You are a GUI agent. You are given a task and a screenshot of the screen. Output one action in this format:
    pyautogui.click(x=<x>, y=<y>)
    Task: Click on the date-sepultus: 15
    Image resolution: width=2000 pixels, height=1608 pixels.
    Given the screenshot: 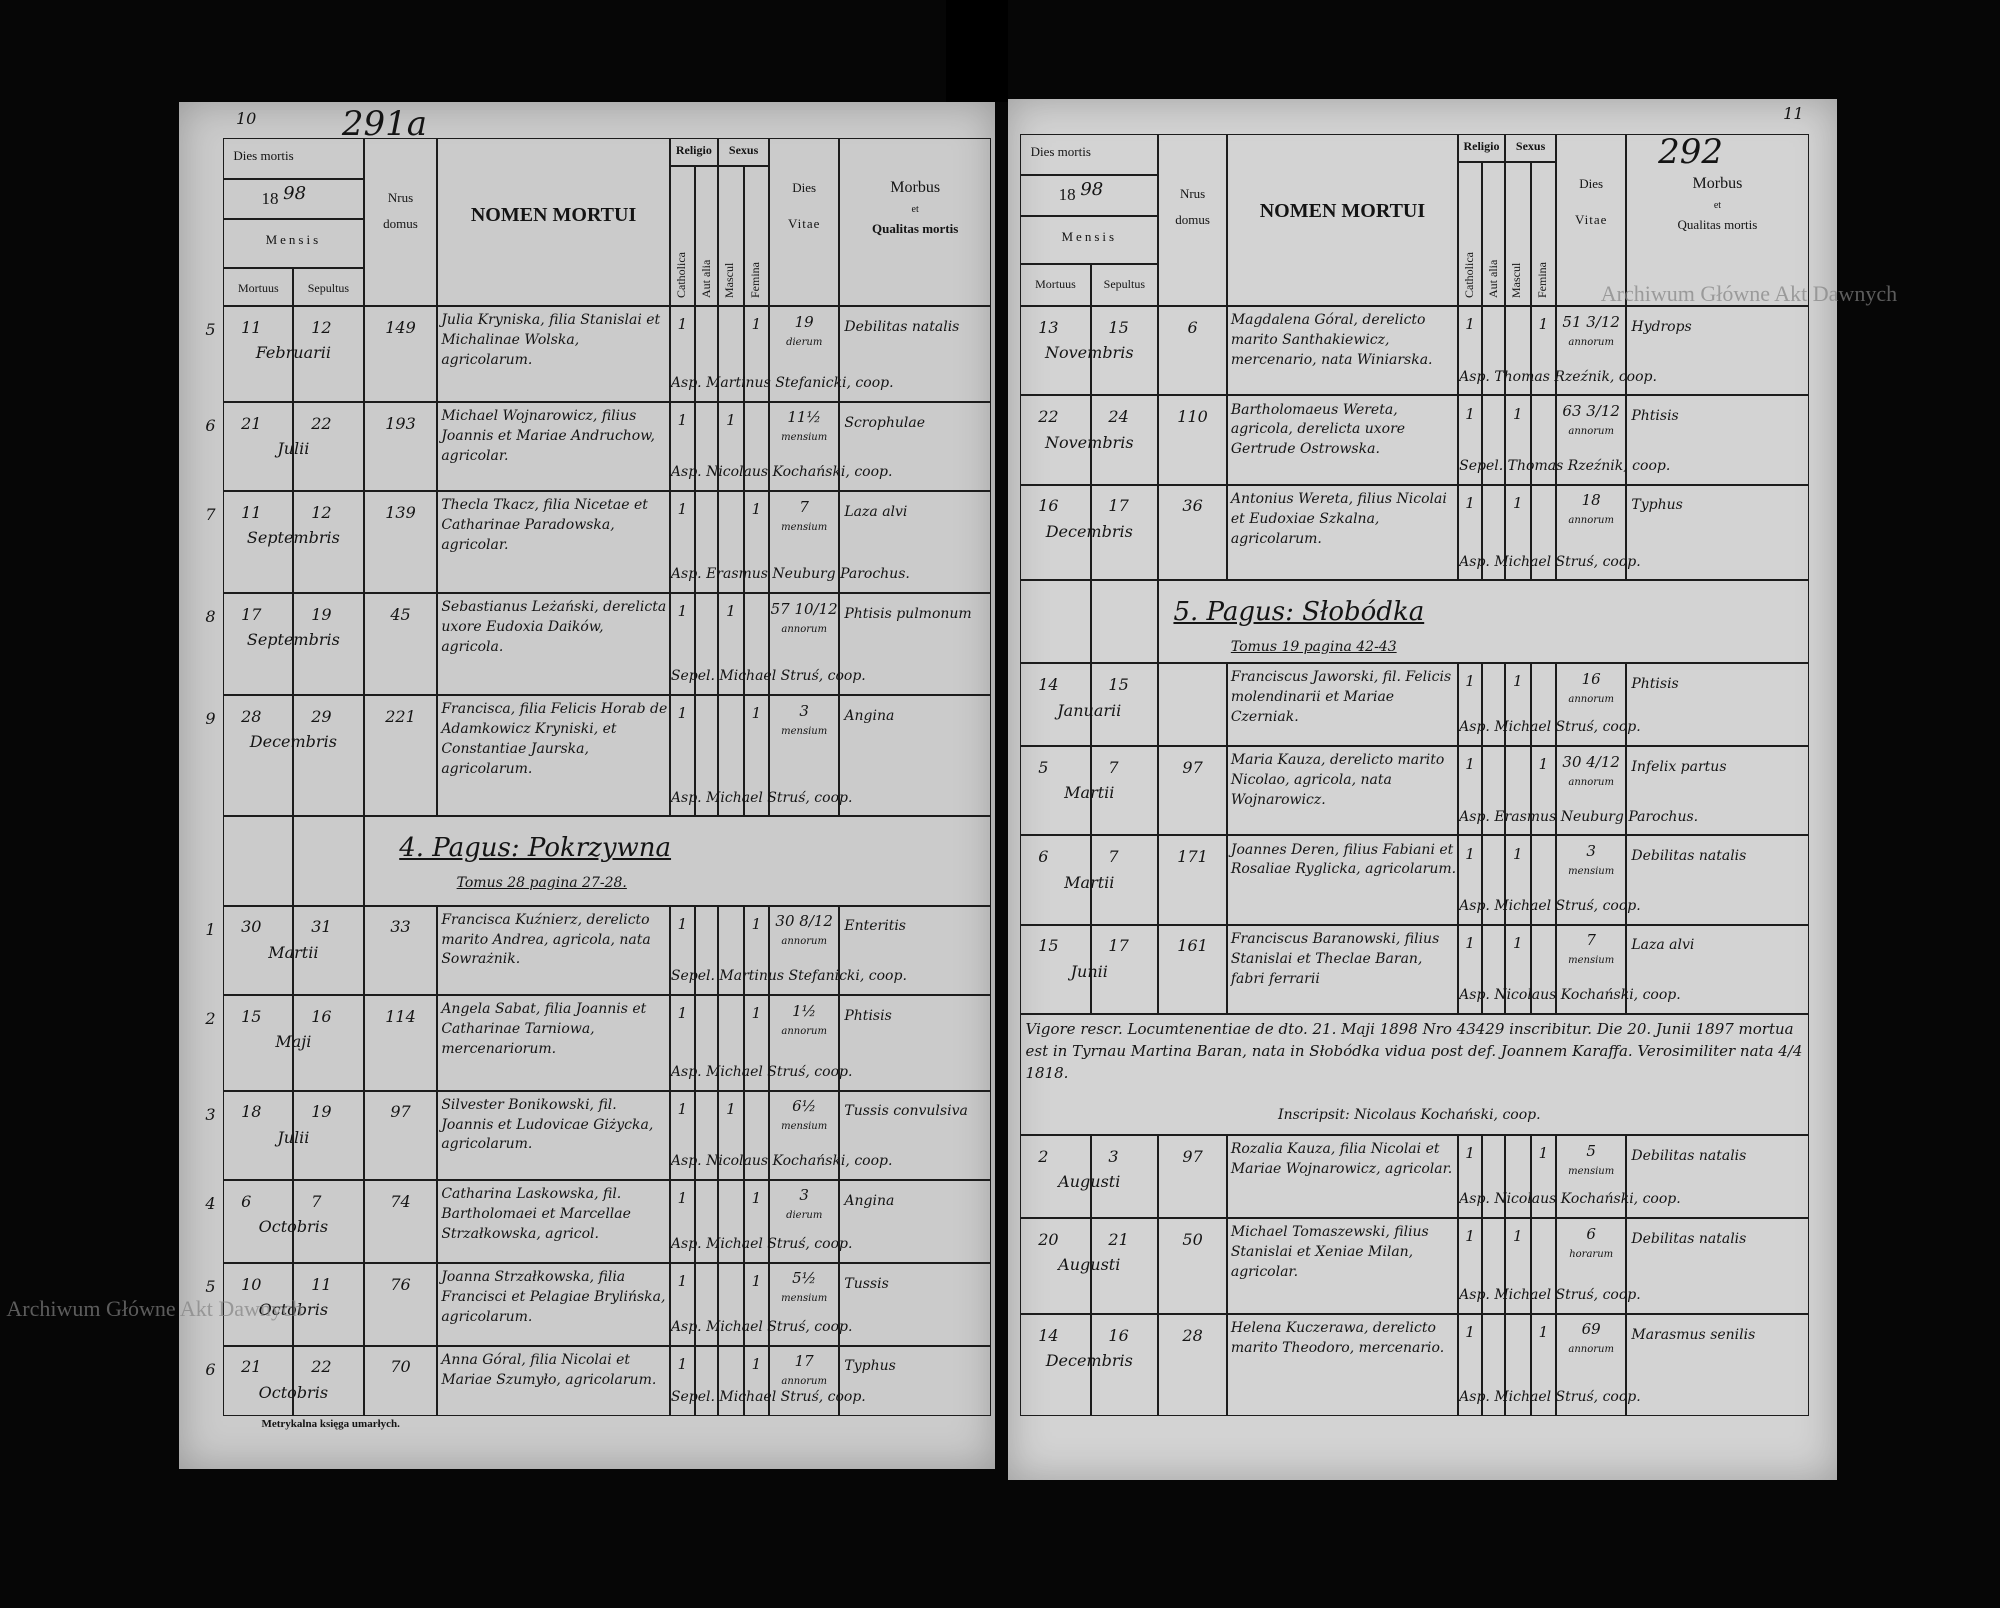 What is the action you would take?
    pyautogui.click(x=1118, y=327)
    